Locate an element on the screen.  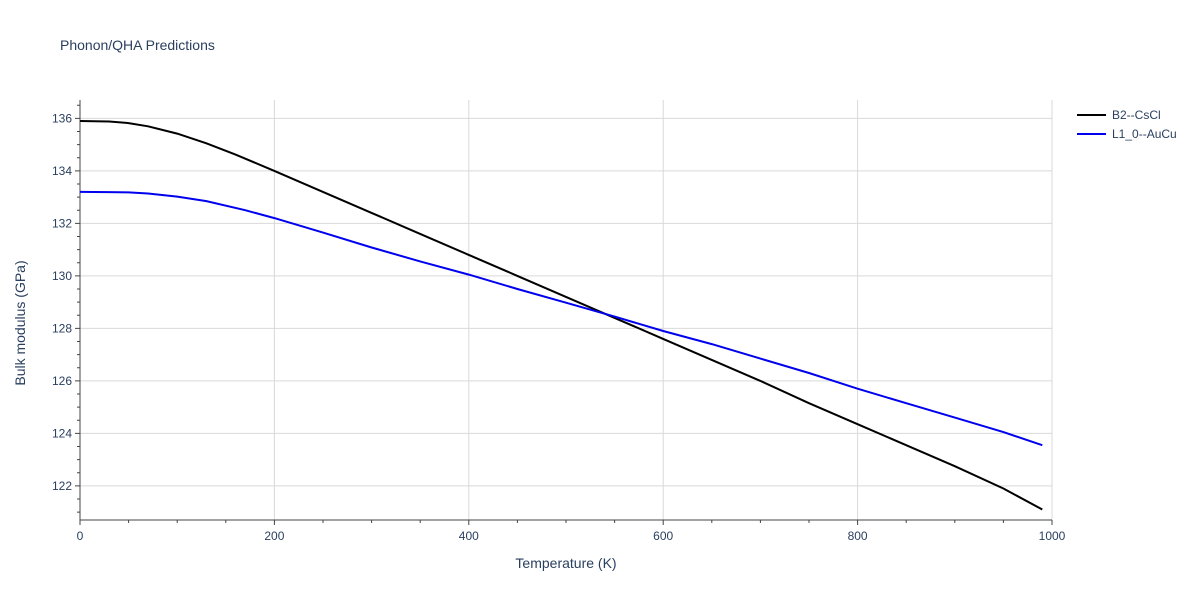
y-tick-label: 128 is located at coordinates (62, 328).